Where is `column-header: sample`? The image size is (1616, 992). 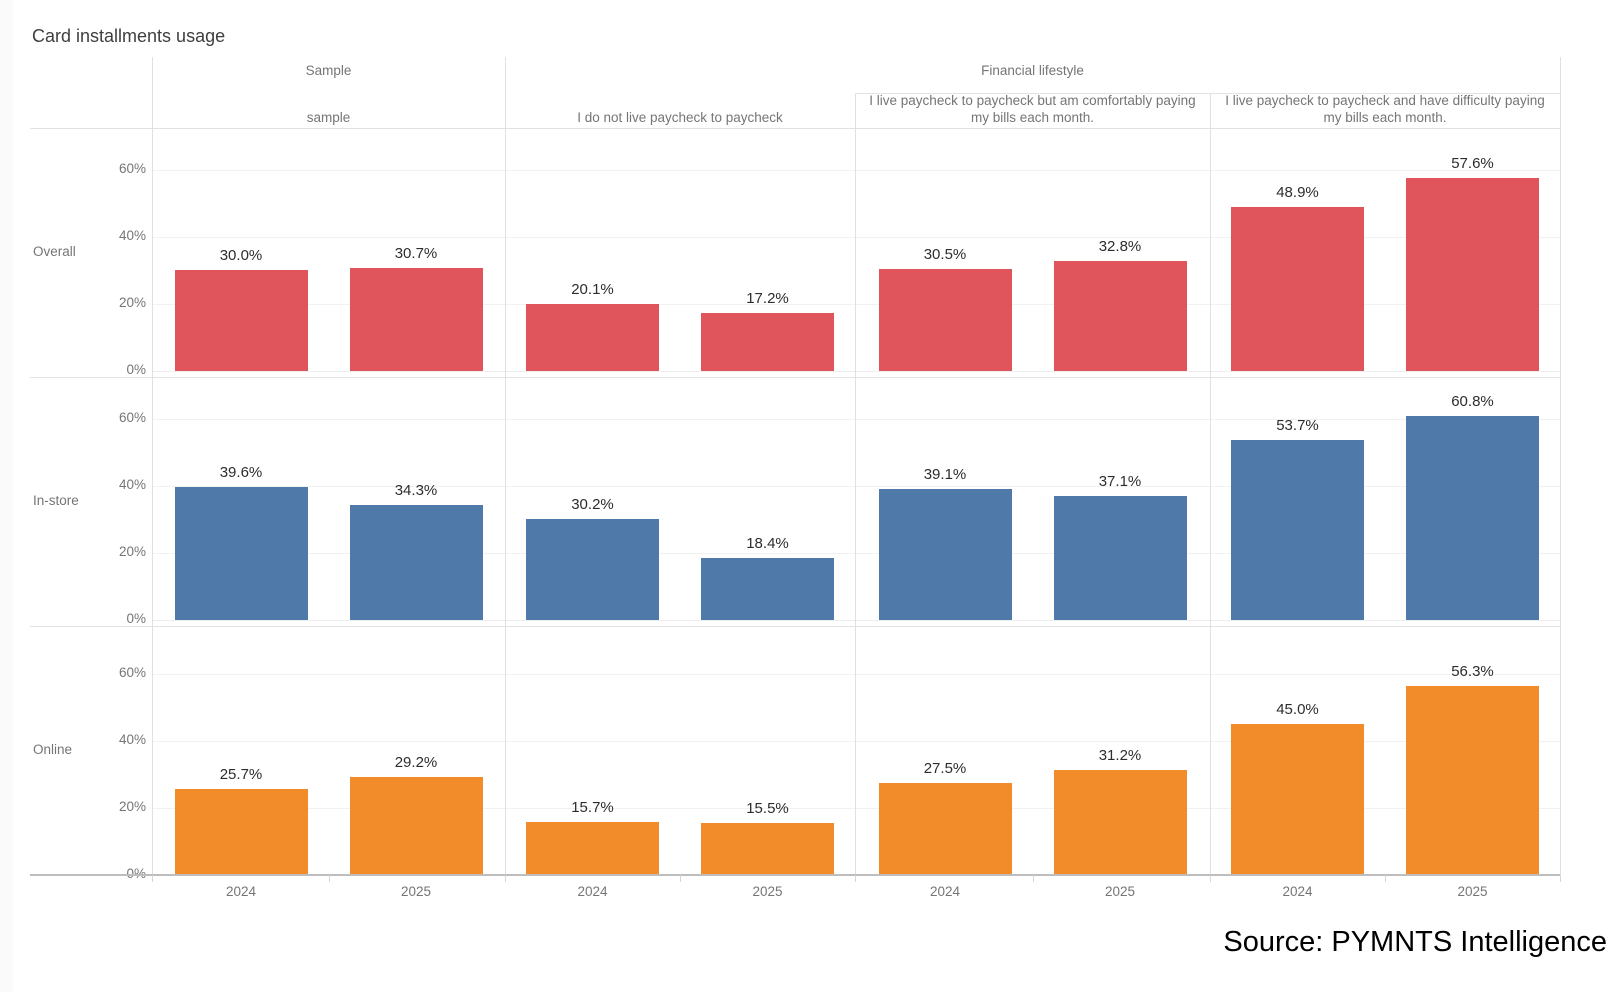 column-header: sample is located at coordinates (328, 117).